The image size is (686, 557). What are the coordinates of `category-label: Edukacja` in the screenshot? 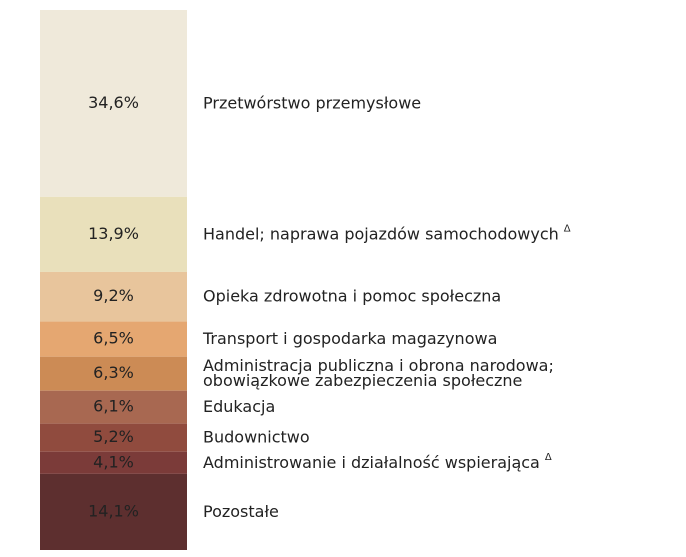 It's located at (239, 406).